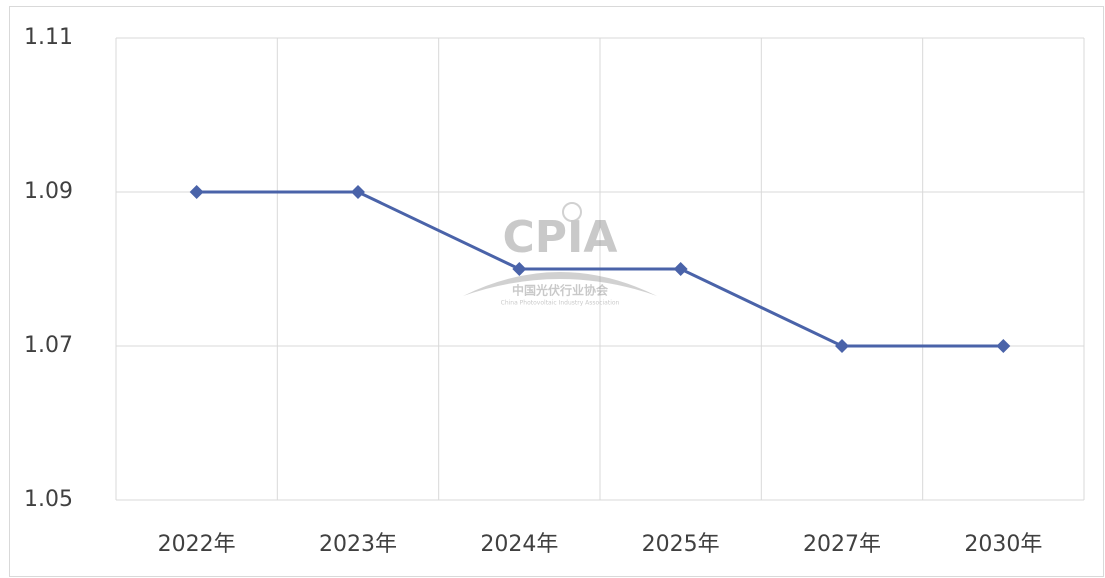  I want to click on y-tick-label: 1.09, so click(48, 191).